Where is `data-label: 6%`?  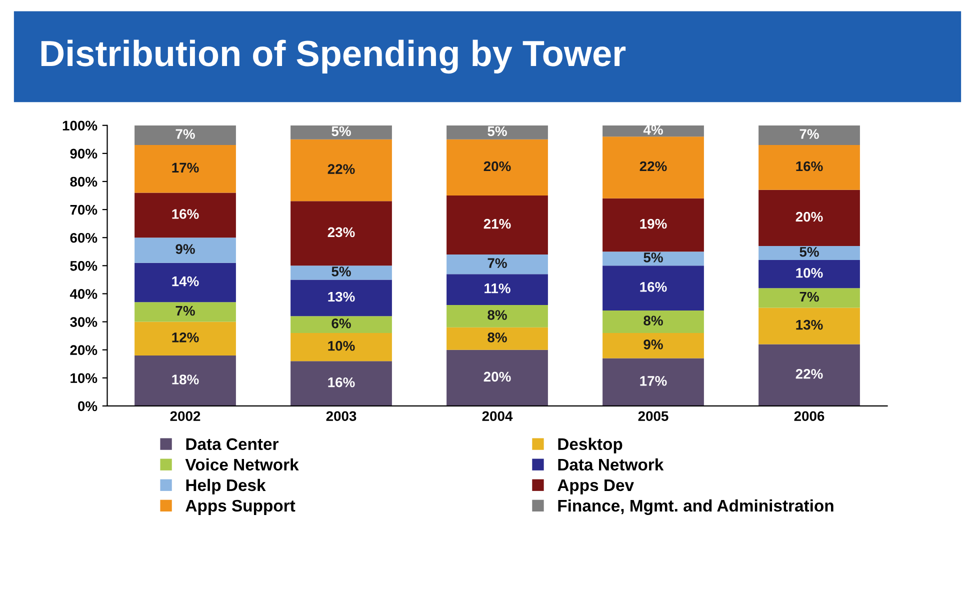
data-label: 6% is located at coordinates (341, 323).